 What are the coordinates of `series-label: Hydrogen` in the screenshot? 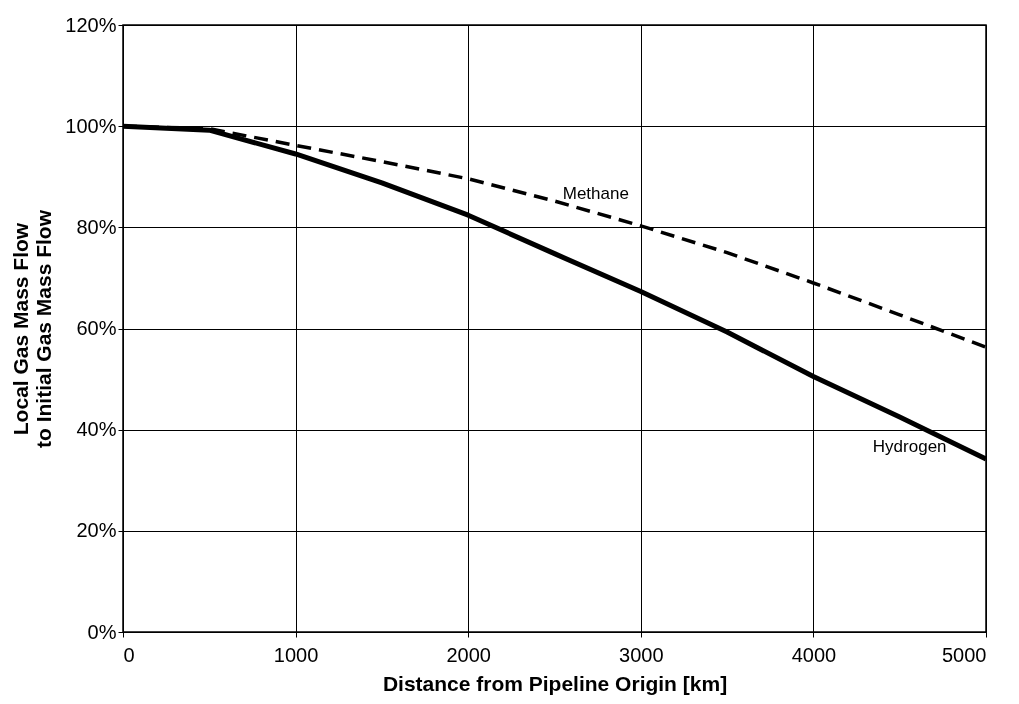 It's located at (909, 447).